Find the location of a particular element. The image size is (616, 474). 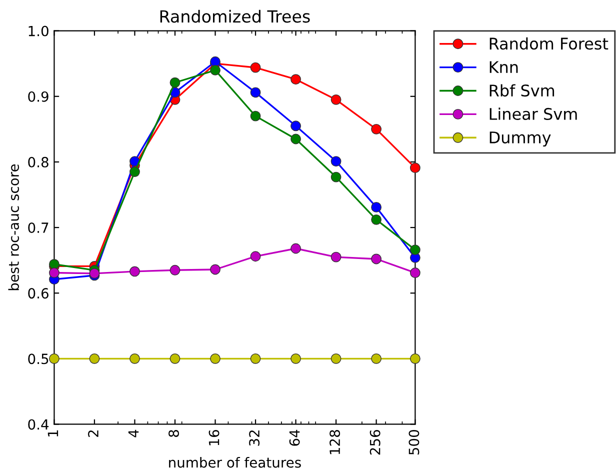

legend-label: Linear Svm is located at coordinates (533, 114).